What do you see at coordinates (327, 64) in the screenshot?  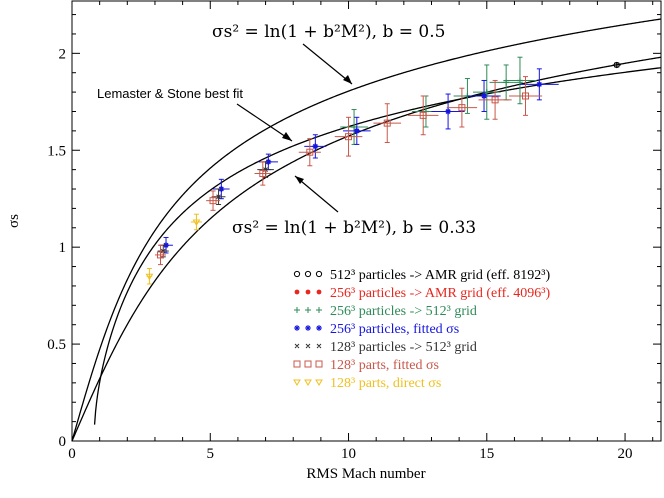 I see `annotation-b05-arrow` at bounding box center [327, 64].